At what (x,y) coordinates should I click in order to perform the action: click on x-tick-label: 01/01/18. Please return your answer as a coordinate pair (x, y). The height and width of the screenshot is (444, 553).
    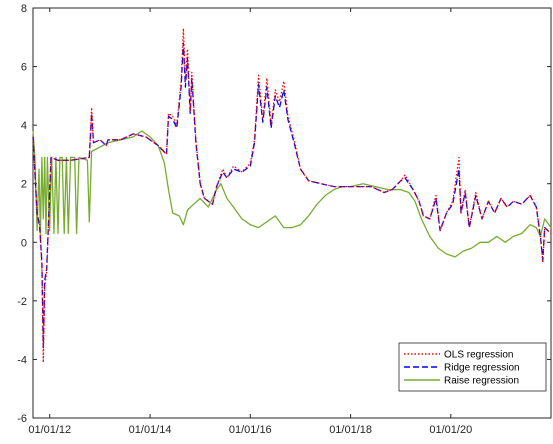
    Looking at the image, I should click on (350, 430).